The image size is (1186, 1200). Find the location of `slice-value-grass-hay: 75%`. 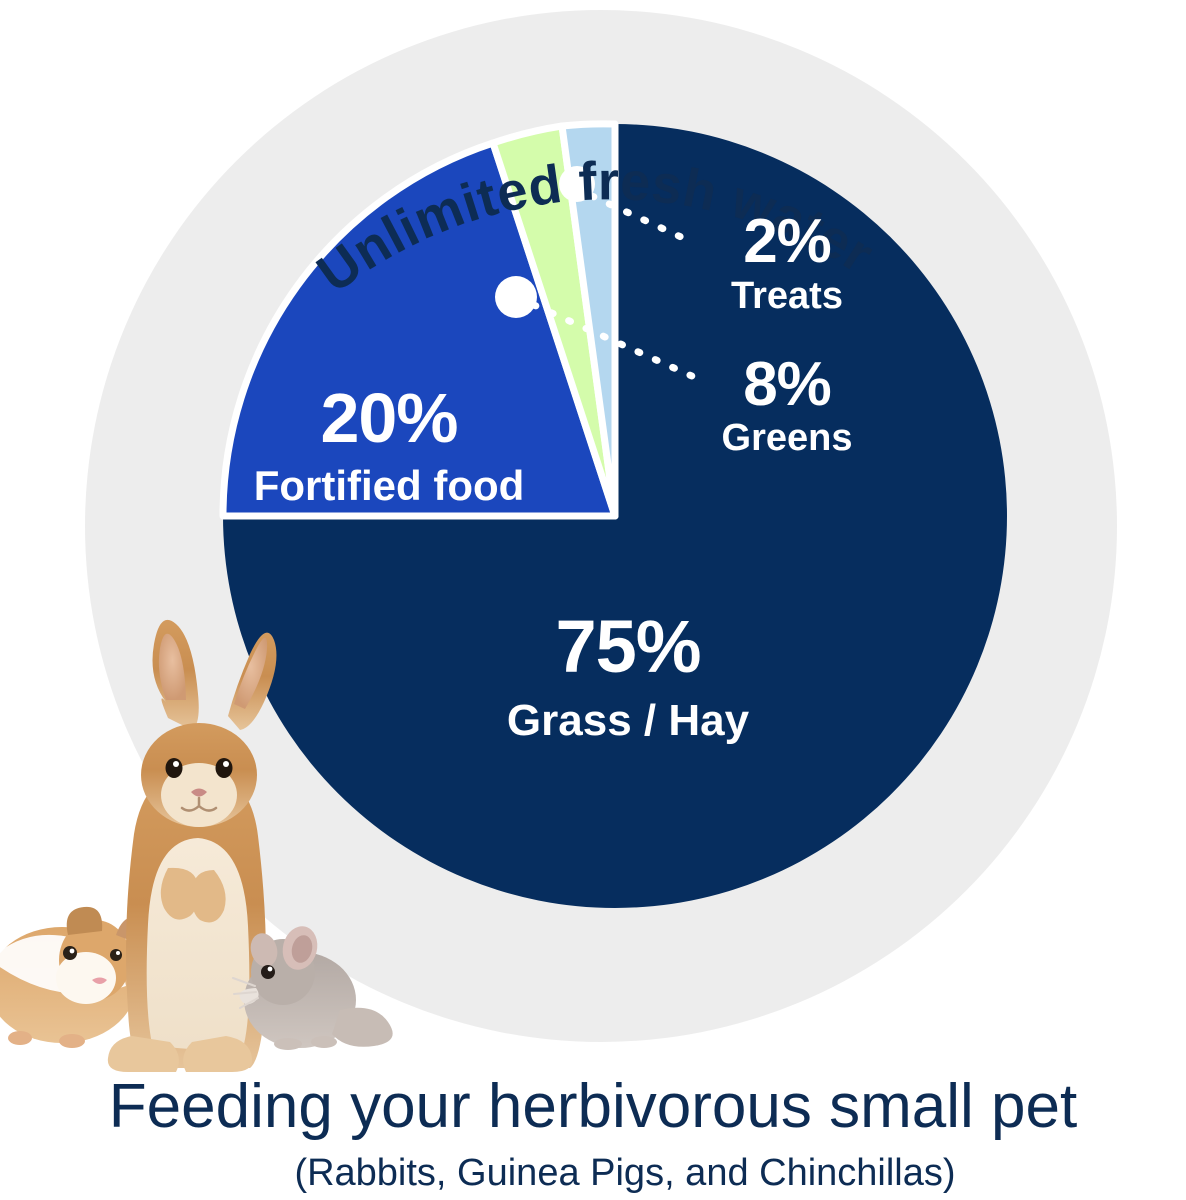

slice-value-grass-hay: 75% is located at coordinates (627, 646).